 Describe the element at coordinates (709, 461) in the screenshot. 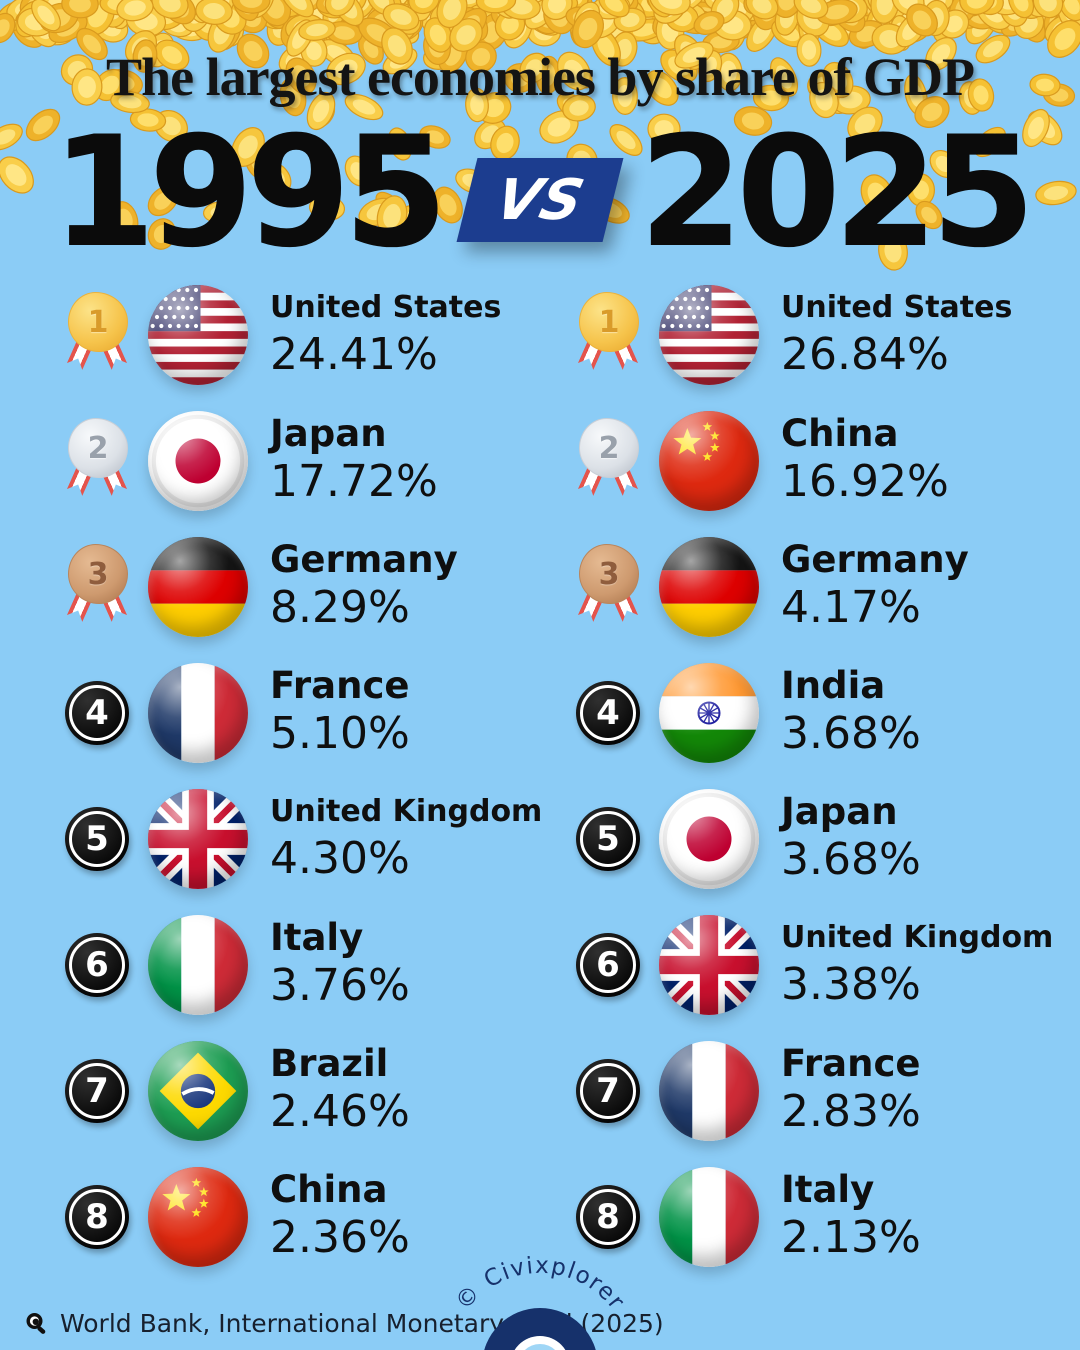

I see `flag-cn-icon` at that location.